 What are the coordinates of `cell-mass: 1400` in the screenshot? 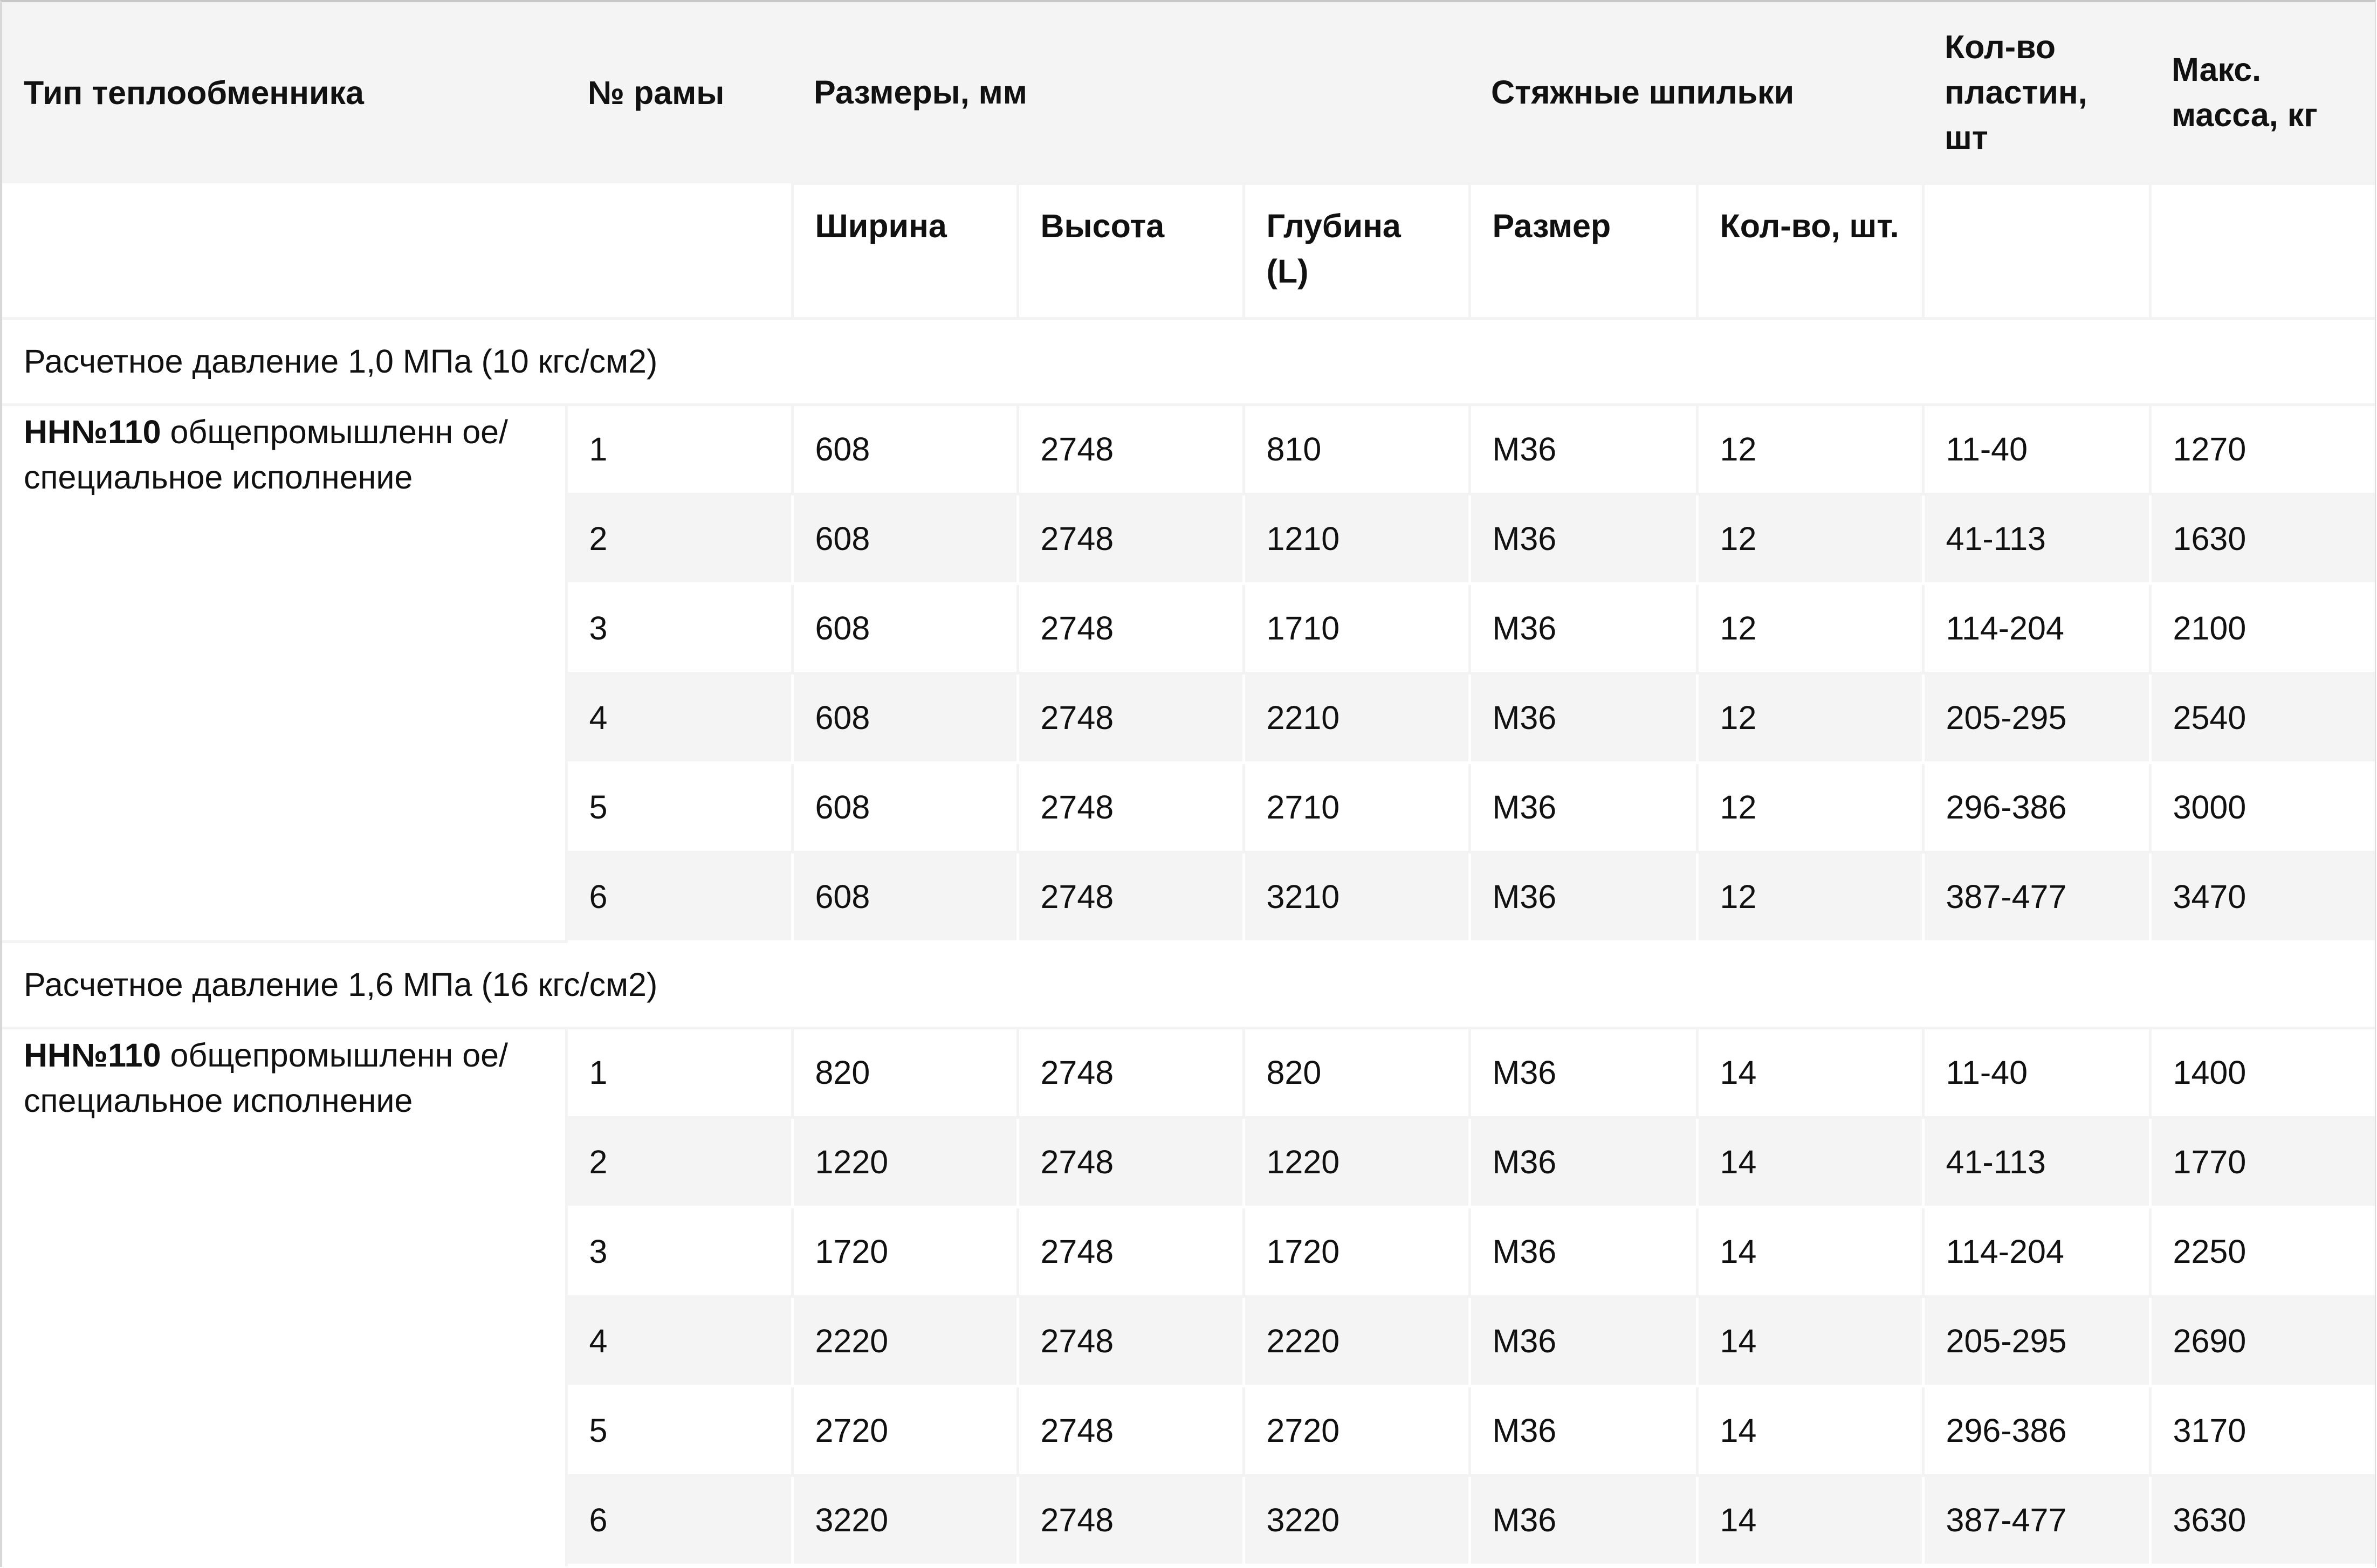 It's located at (2261, 1072).